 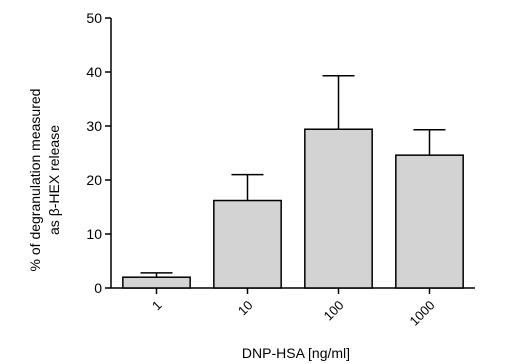 I want to click on x-axis-label: DNP-HSA [ng/ml], so click(x=296, y=353).